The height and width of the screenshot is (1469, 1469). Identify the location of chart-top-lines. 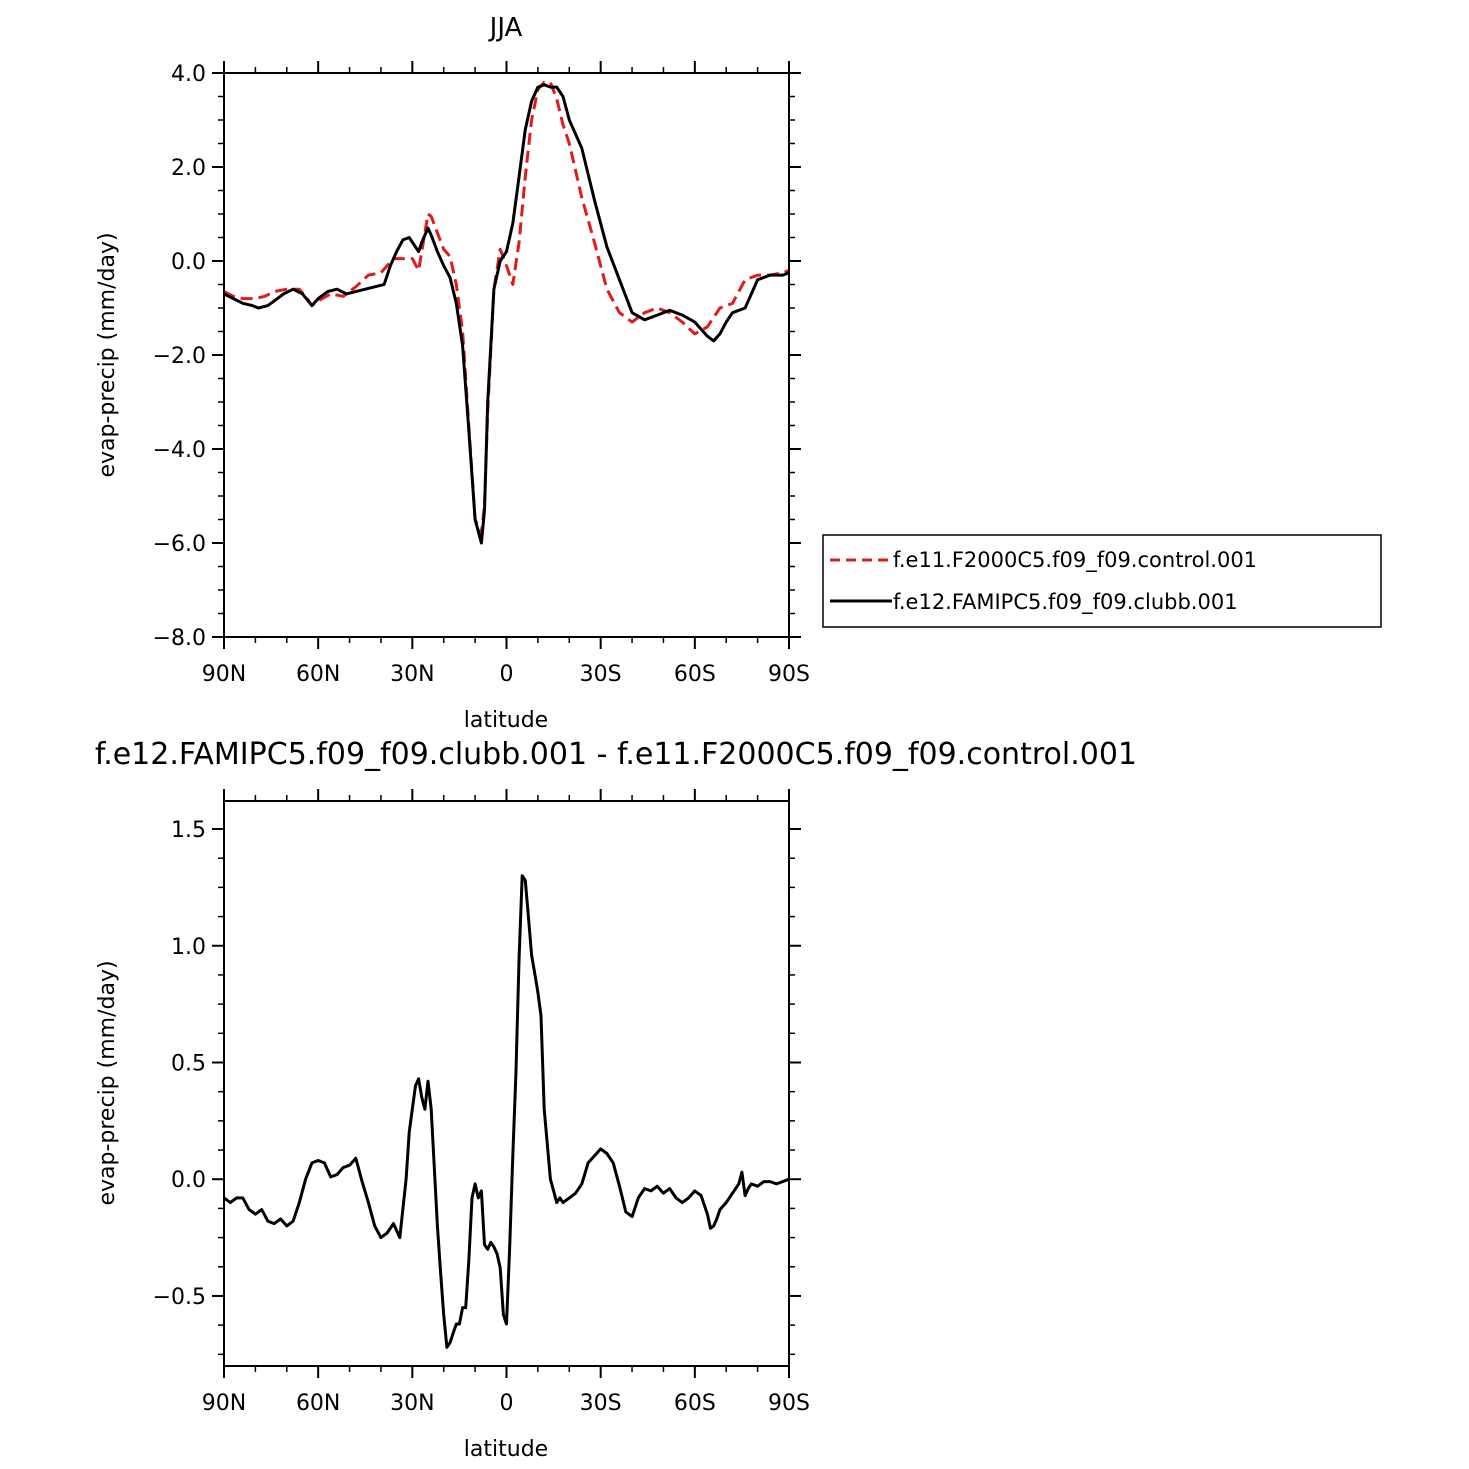
(506, 312).